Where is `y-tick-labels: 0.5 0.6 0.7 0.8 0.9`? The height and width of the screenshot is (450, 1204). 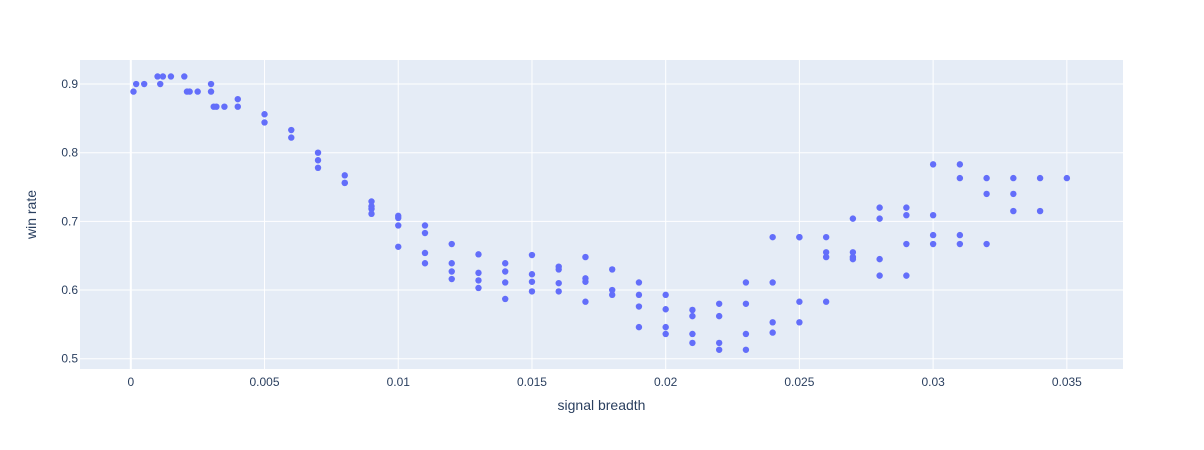
y-tick-labels: 0.5 0.6 0.7 0.8 0.9 is located at coordinates (69, 221).